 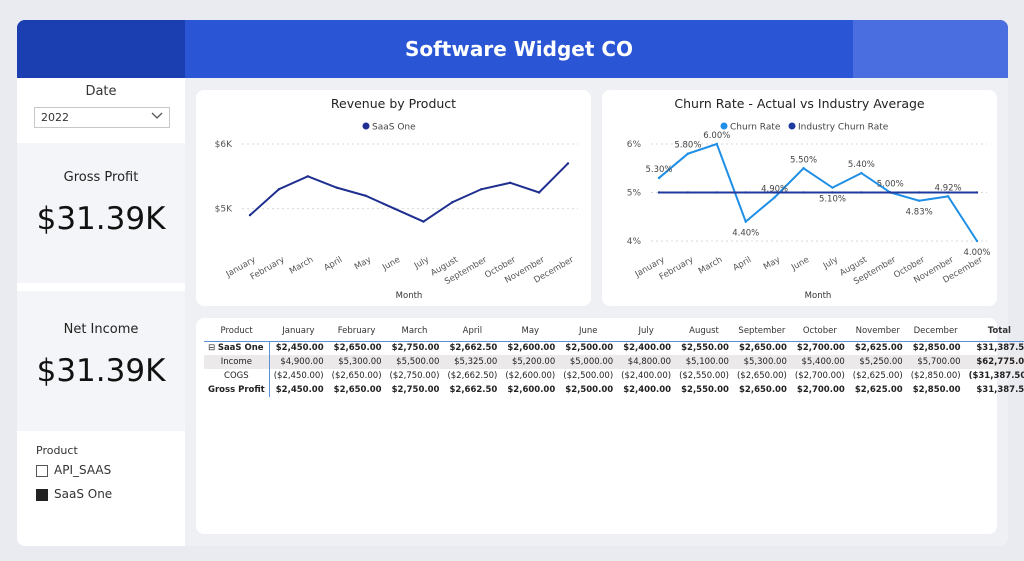 What do you see at coordinates (877, 376) in the screenshot?
I see `table-cell: ($2,625.00)` at bounding box center [877, 376].